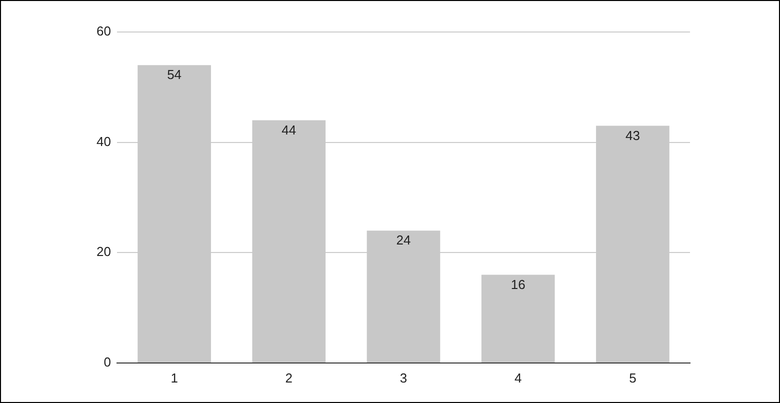 The image size is (780, 403). Describe the element at coordinates (103, 252) in the screenshot. I see `y-tick-label: 20` at that location.